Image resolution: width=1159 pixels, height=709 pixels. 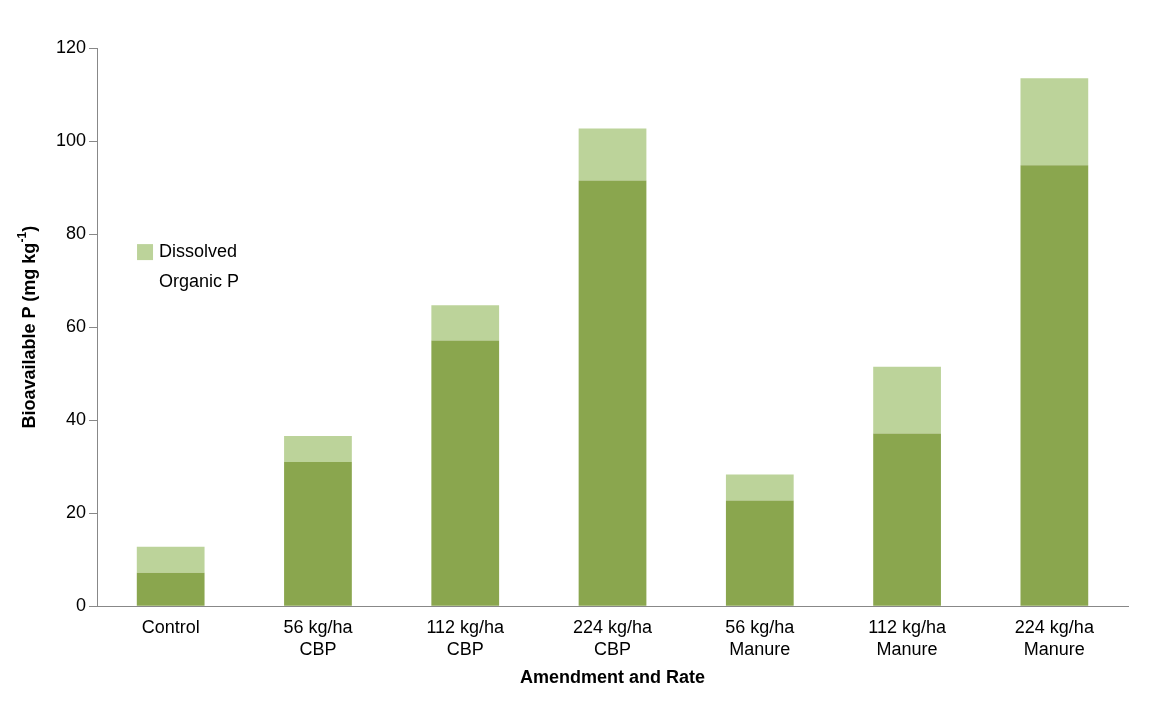 What do you see at coordinates (76, 419) in the screenshot?
I see `y-tick-label: 40` at bounding box center [76, 419].